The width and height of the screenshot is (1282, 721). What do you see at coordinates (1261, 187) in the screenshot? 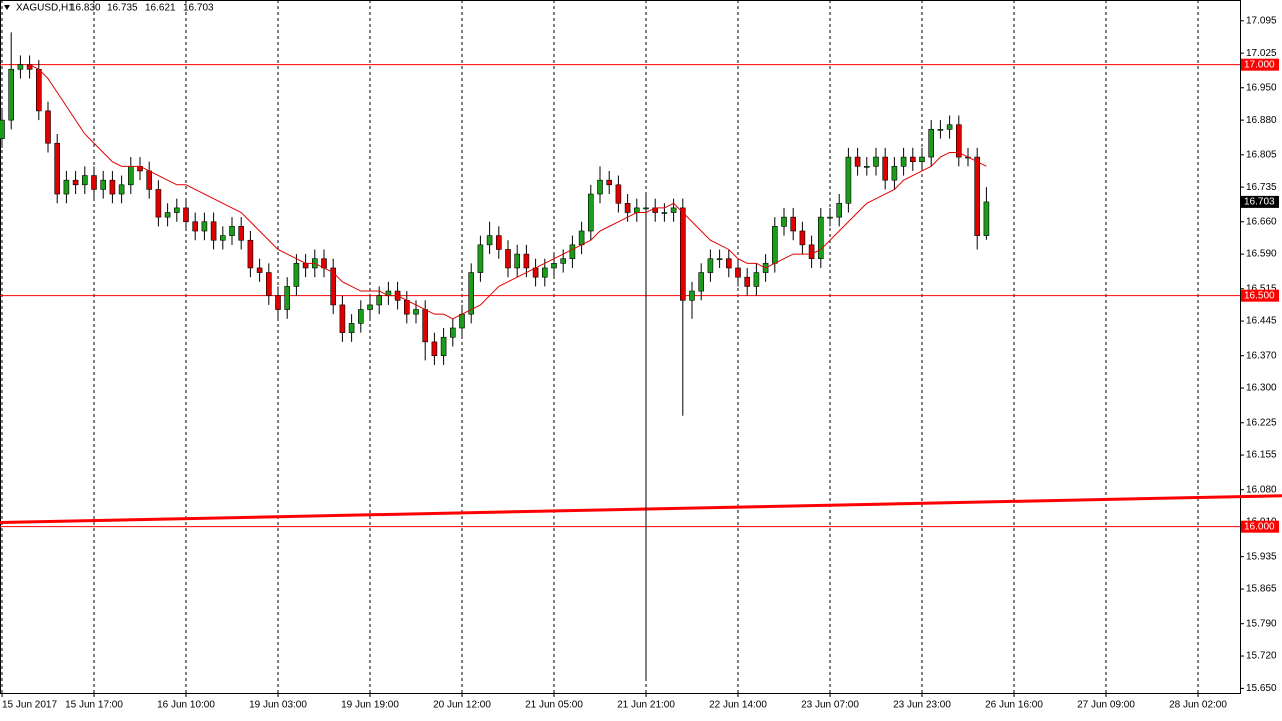
I see `y-tick-label: 16.735` at bounding box center [1261, 187].